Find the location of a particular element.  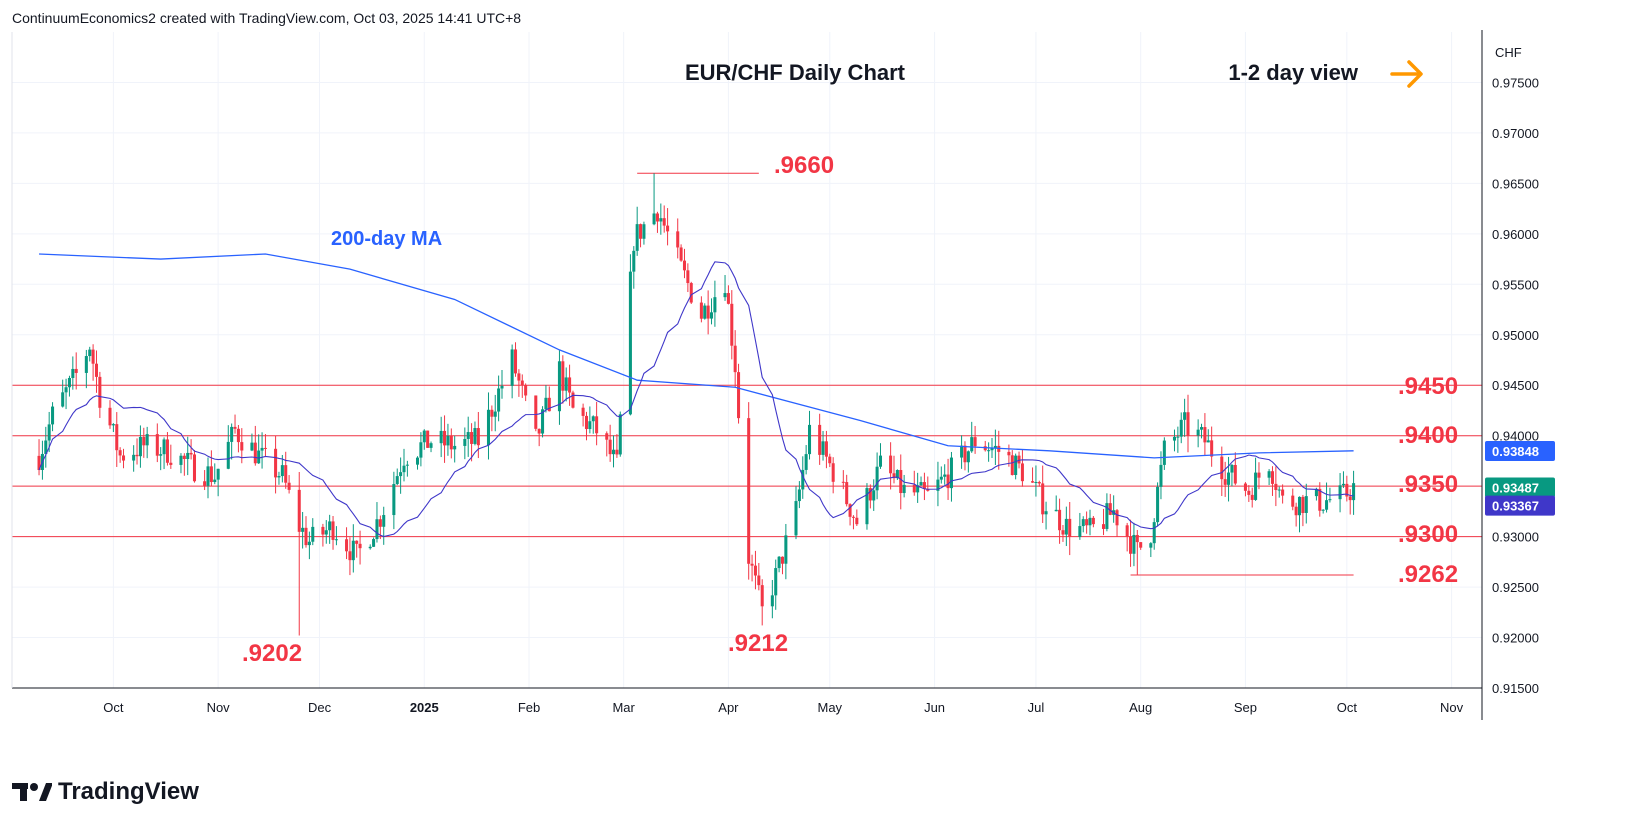

y-axis-unit: CHF is located at coordinates (1508, 52).